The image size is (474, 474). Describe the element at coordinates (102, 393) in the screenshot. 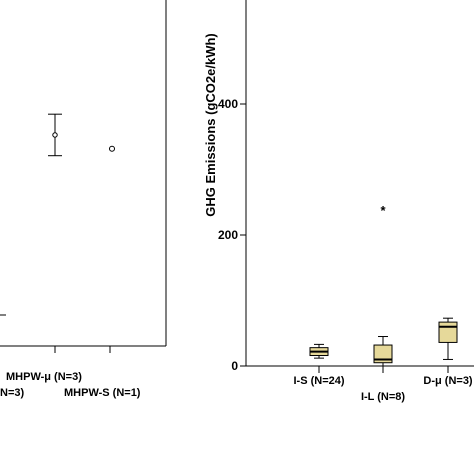

I see `left-tick-label-2: MHPW-S (N=1)` at that location.